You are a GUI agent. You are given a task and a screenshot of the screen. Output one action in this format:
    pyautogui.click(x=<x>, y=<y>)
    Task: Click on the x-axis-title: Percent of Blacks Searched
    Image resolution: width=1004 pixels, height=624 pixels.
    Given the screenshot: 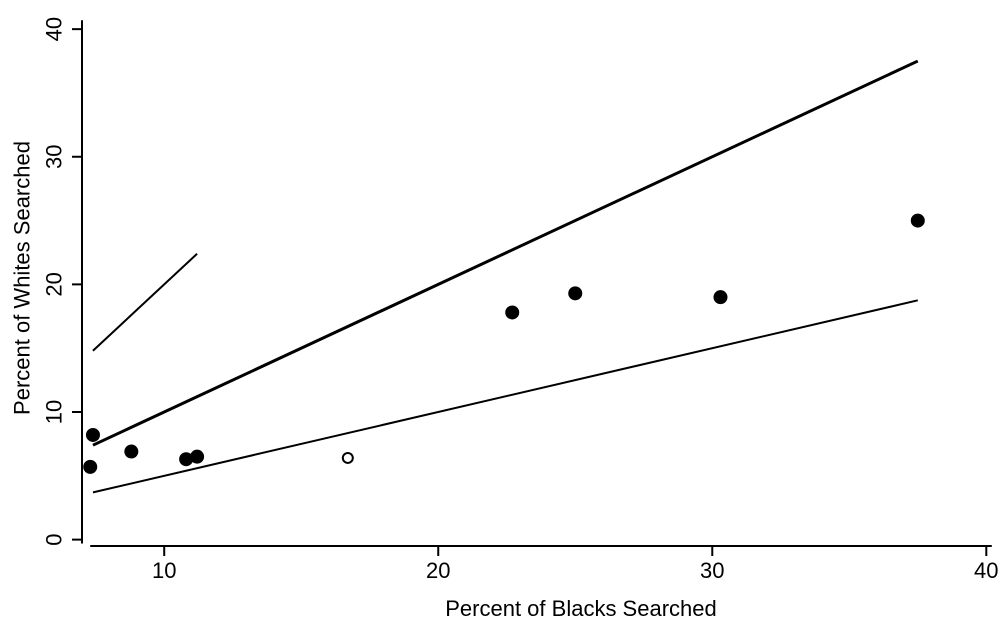 What is the action you would take?
    pyautogui.click(x=580, y=608)
    